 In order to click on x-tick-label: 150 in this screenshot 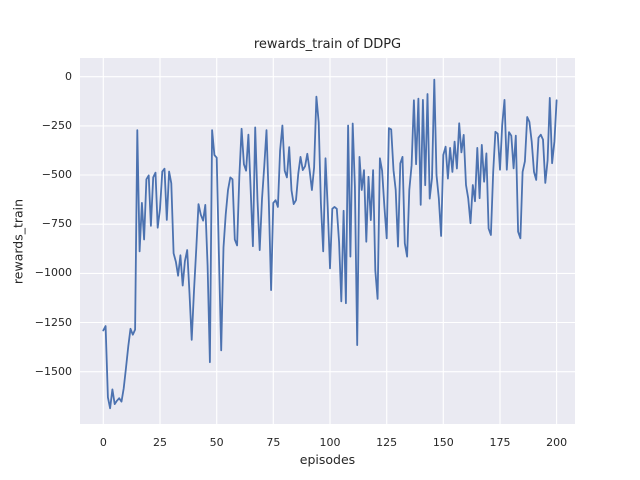, I will do `click(443, 442)`.